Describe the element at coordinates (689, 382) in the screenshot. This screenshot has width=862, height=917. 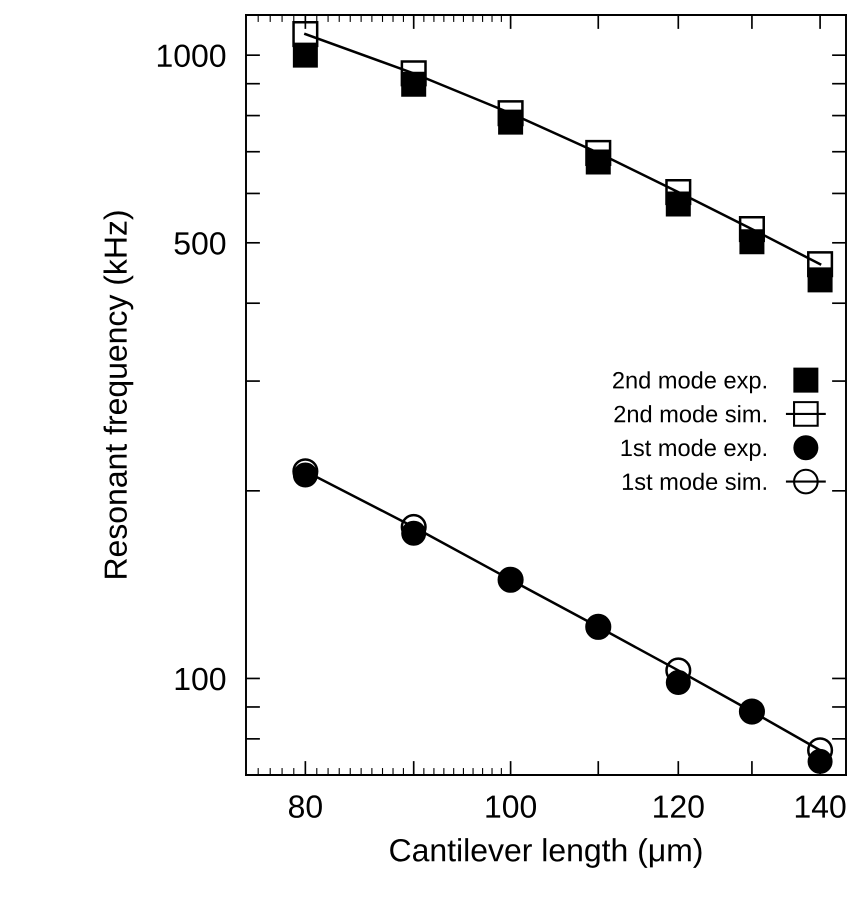
I see `legend-label: 2nd mode exp.` at that location.